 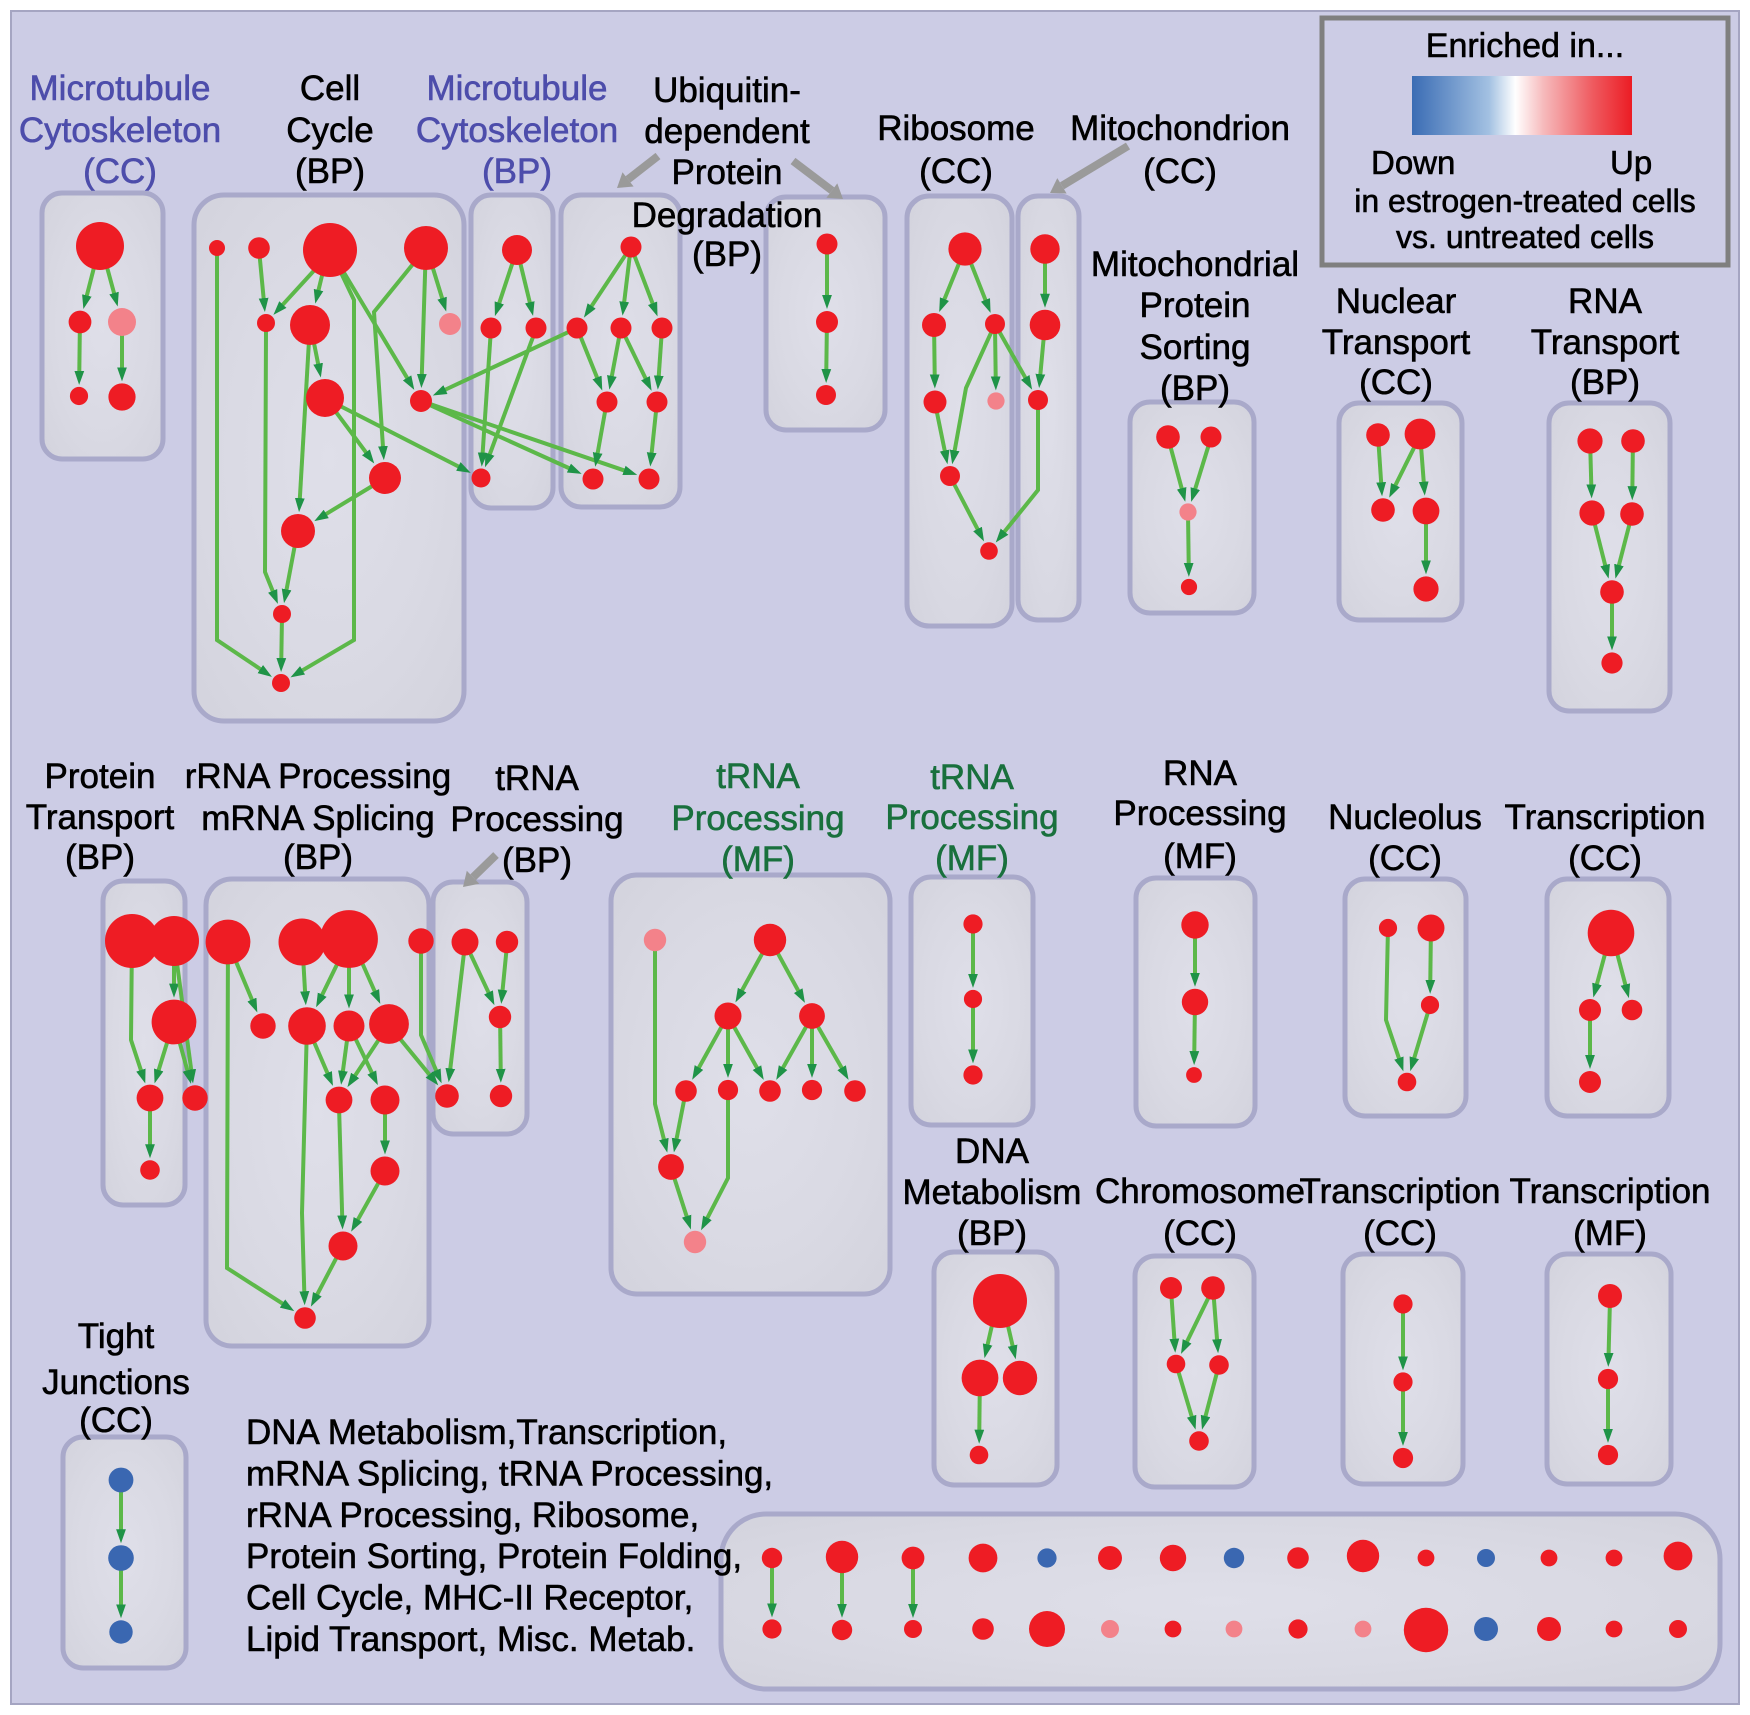 I want to click on svg-text: vs. untreated cells, so click(x=1525, y=237).